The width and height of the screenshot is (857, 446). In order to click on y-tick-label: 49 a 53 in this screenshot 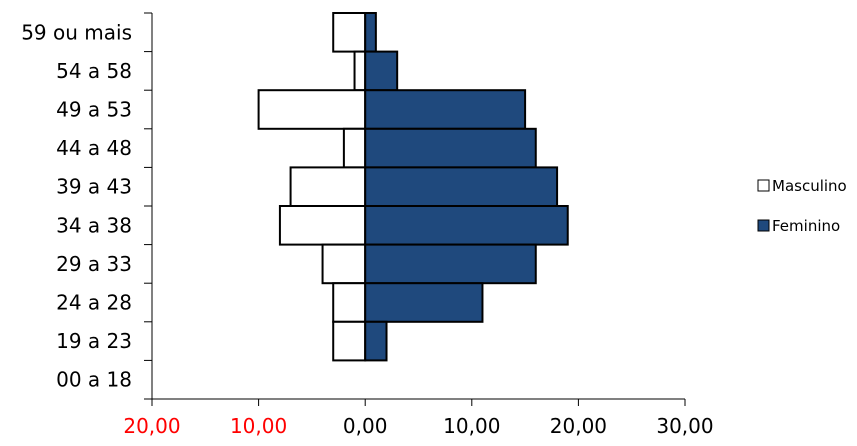, I will do `click(94, 110)`.